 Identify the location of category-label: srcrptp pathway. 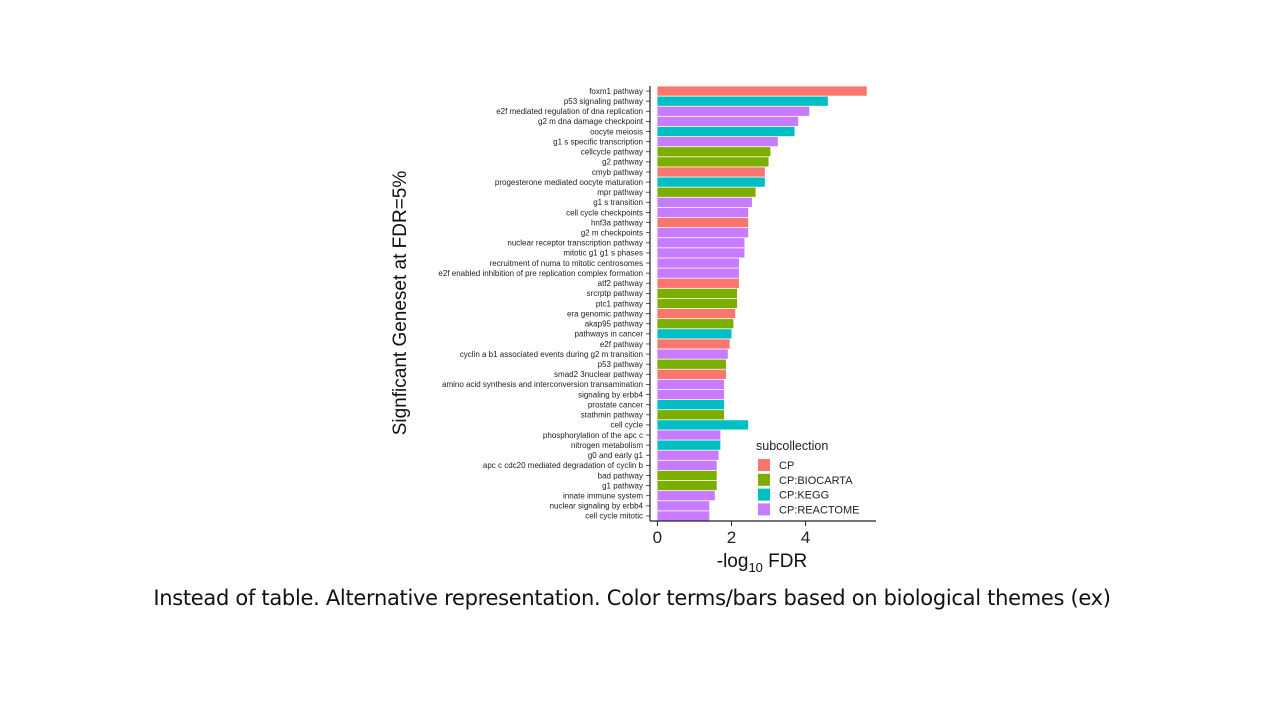
(615, 293).